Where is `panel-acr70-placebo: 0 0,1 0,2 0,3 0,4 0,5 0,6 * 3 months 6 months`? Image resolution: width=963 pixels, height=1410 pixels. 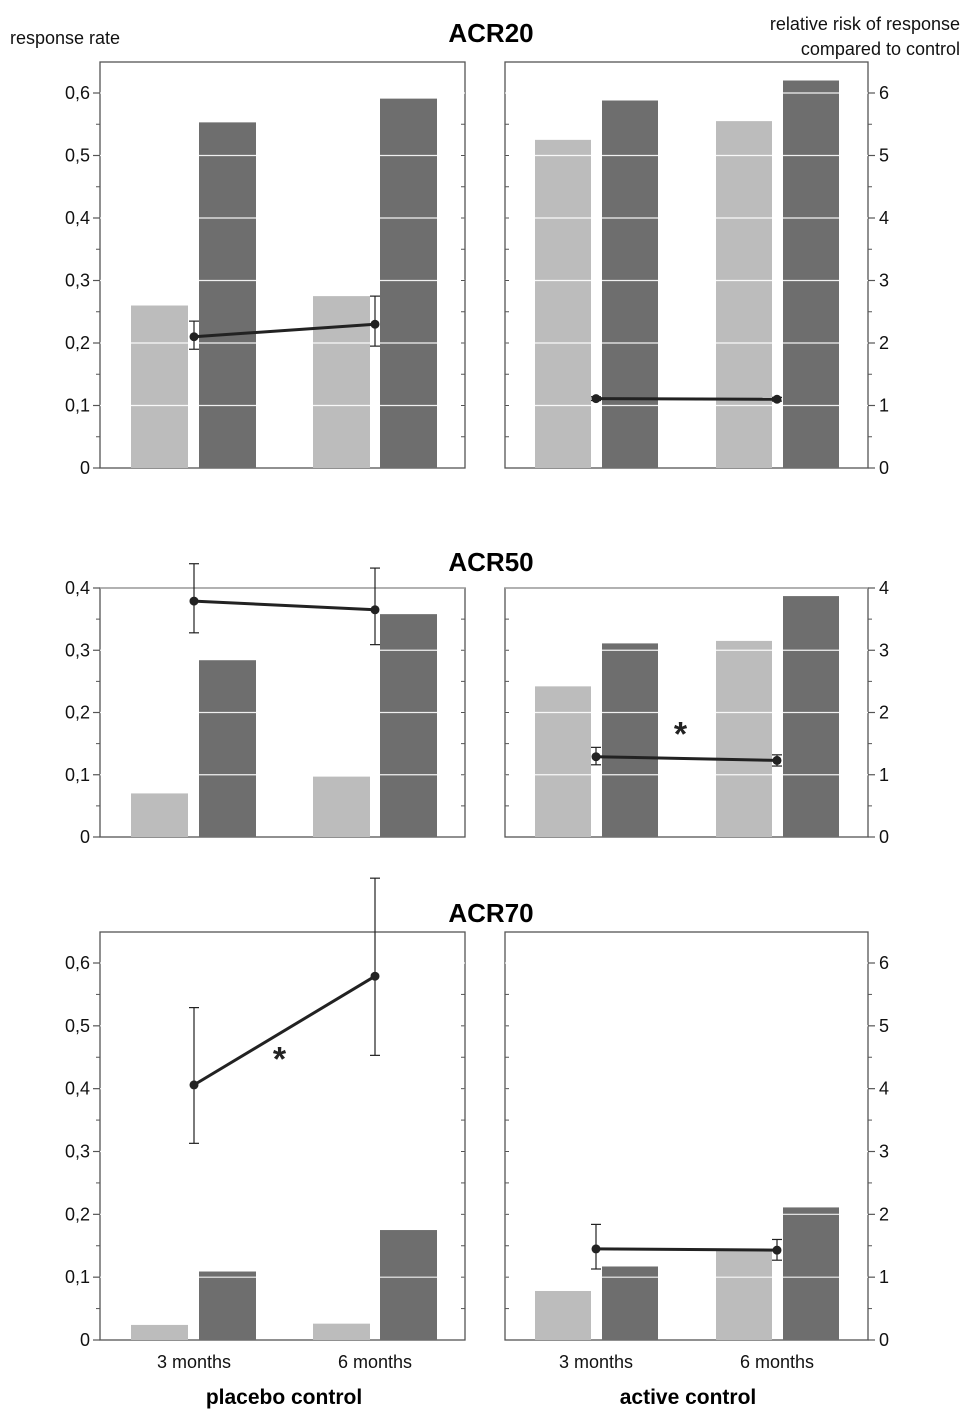
panel-acr70-placebo: 0 0,1 0,2 0,3 0,4 0,5 0,6 * 3 months 6 months is located at coordinates (265, 1124).